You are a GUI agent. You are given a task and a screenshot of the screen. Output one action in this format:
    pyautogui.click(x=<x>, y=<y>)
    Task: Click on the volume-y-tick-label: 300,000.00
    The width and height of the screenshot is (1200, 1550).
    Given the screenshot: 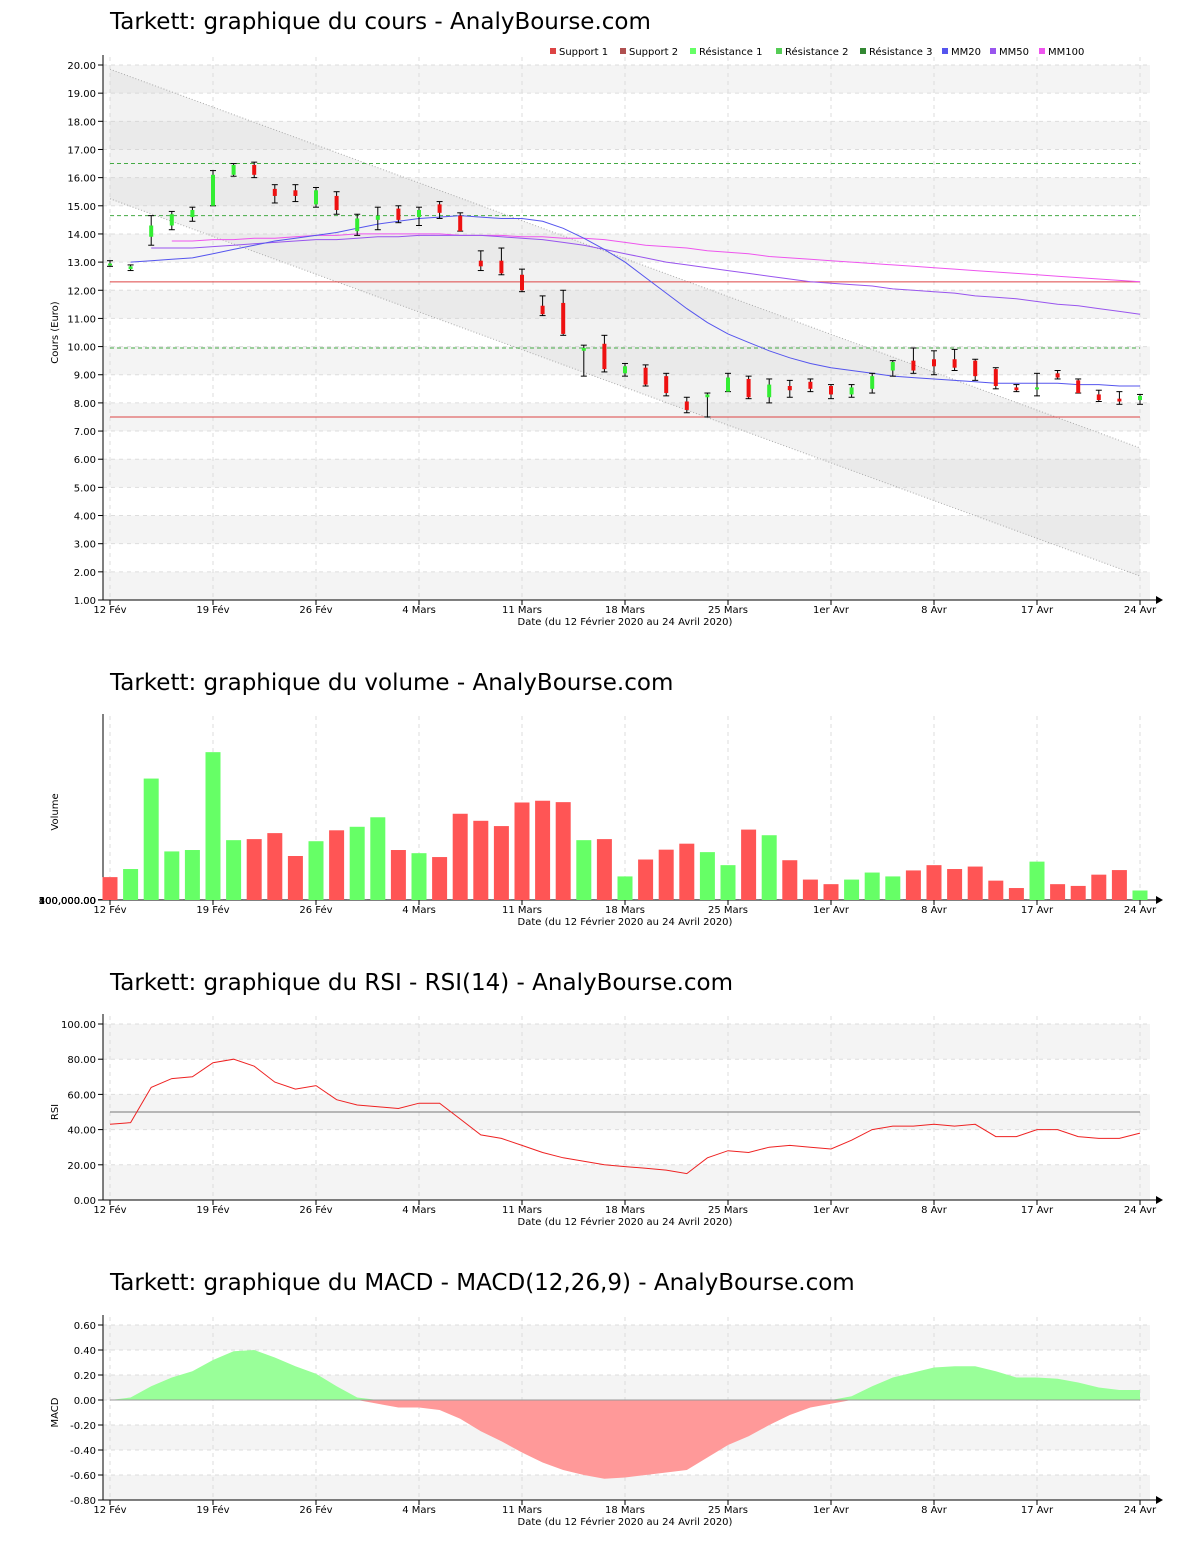 What is the action you would take?
    pyautogui.click(x=67, y=901)
    